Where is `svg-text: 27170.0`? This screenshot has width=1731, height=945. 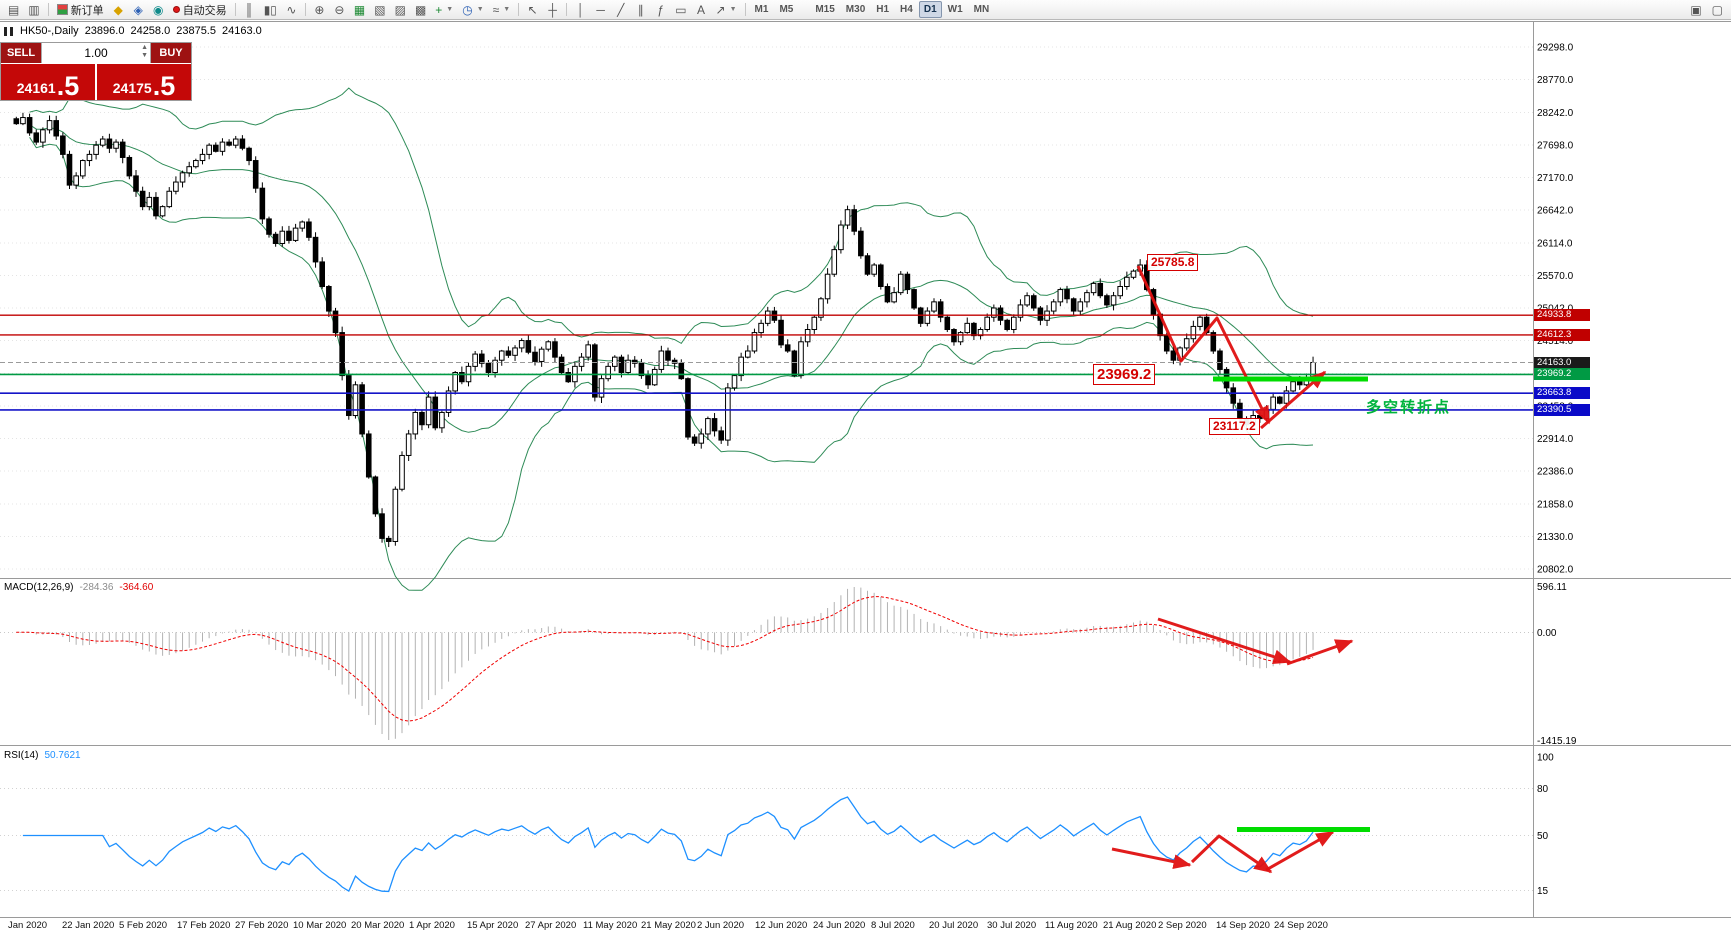
svg-text: 27170.0 is located at coordinates (1555, 178).